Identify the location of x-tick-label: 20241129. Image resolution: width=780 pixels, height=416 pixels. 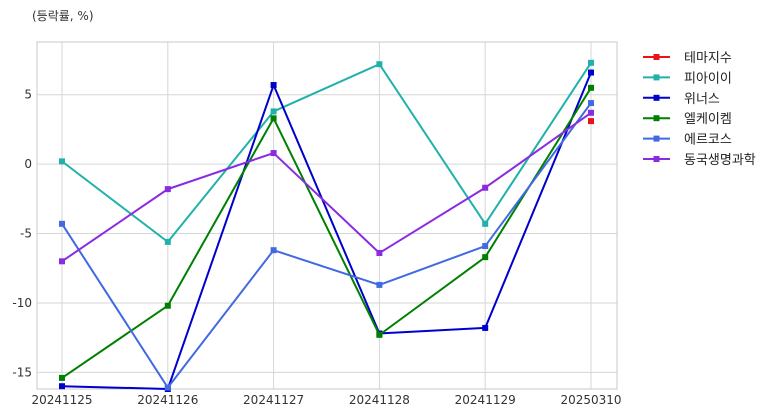
(485, 400).